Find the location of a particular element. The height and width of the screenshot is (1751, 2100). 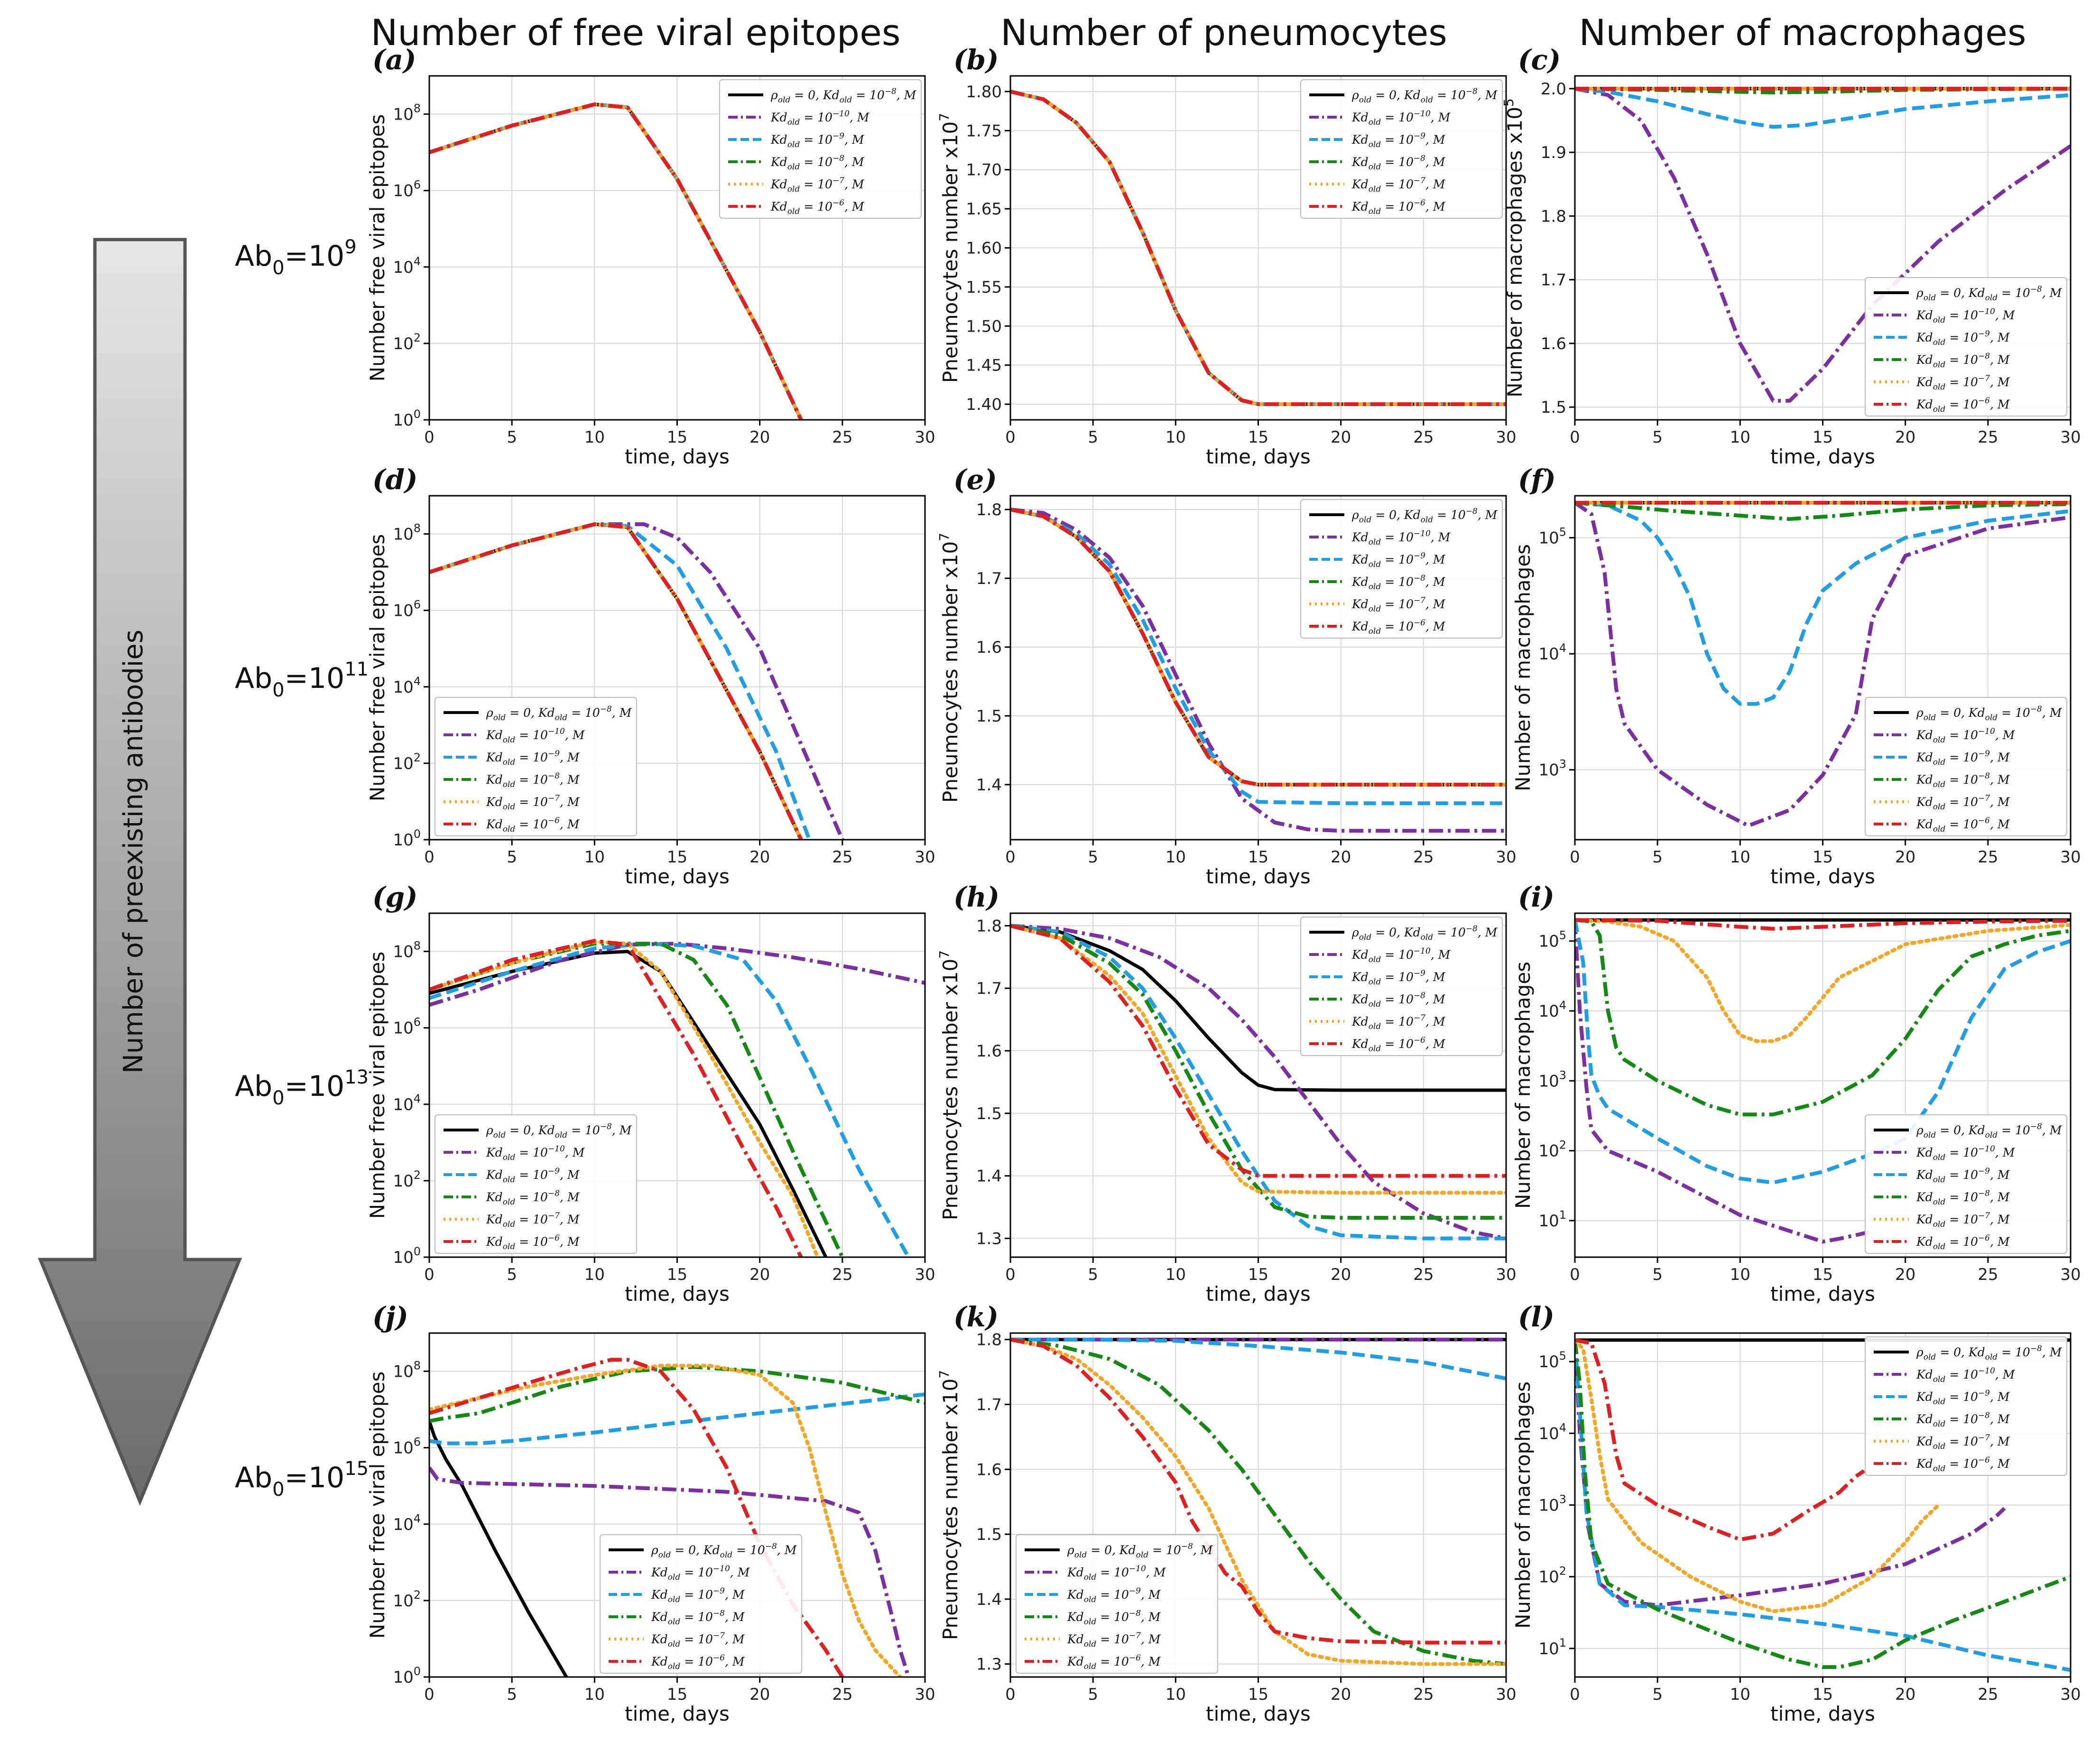

legend-entry: Kdold = 10−6, M is located at coordinates (1963, 405).